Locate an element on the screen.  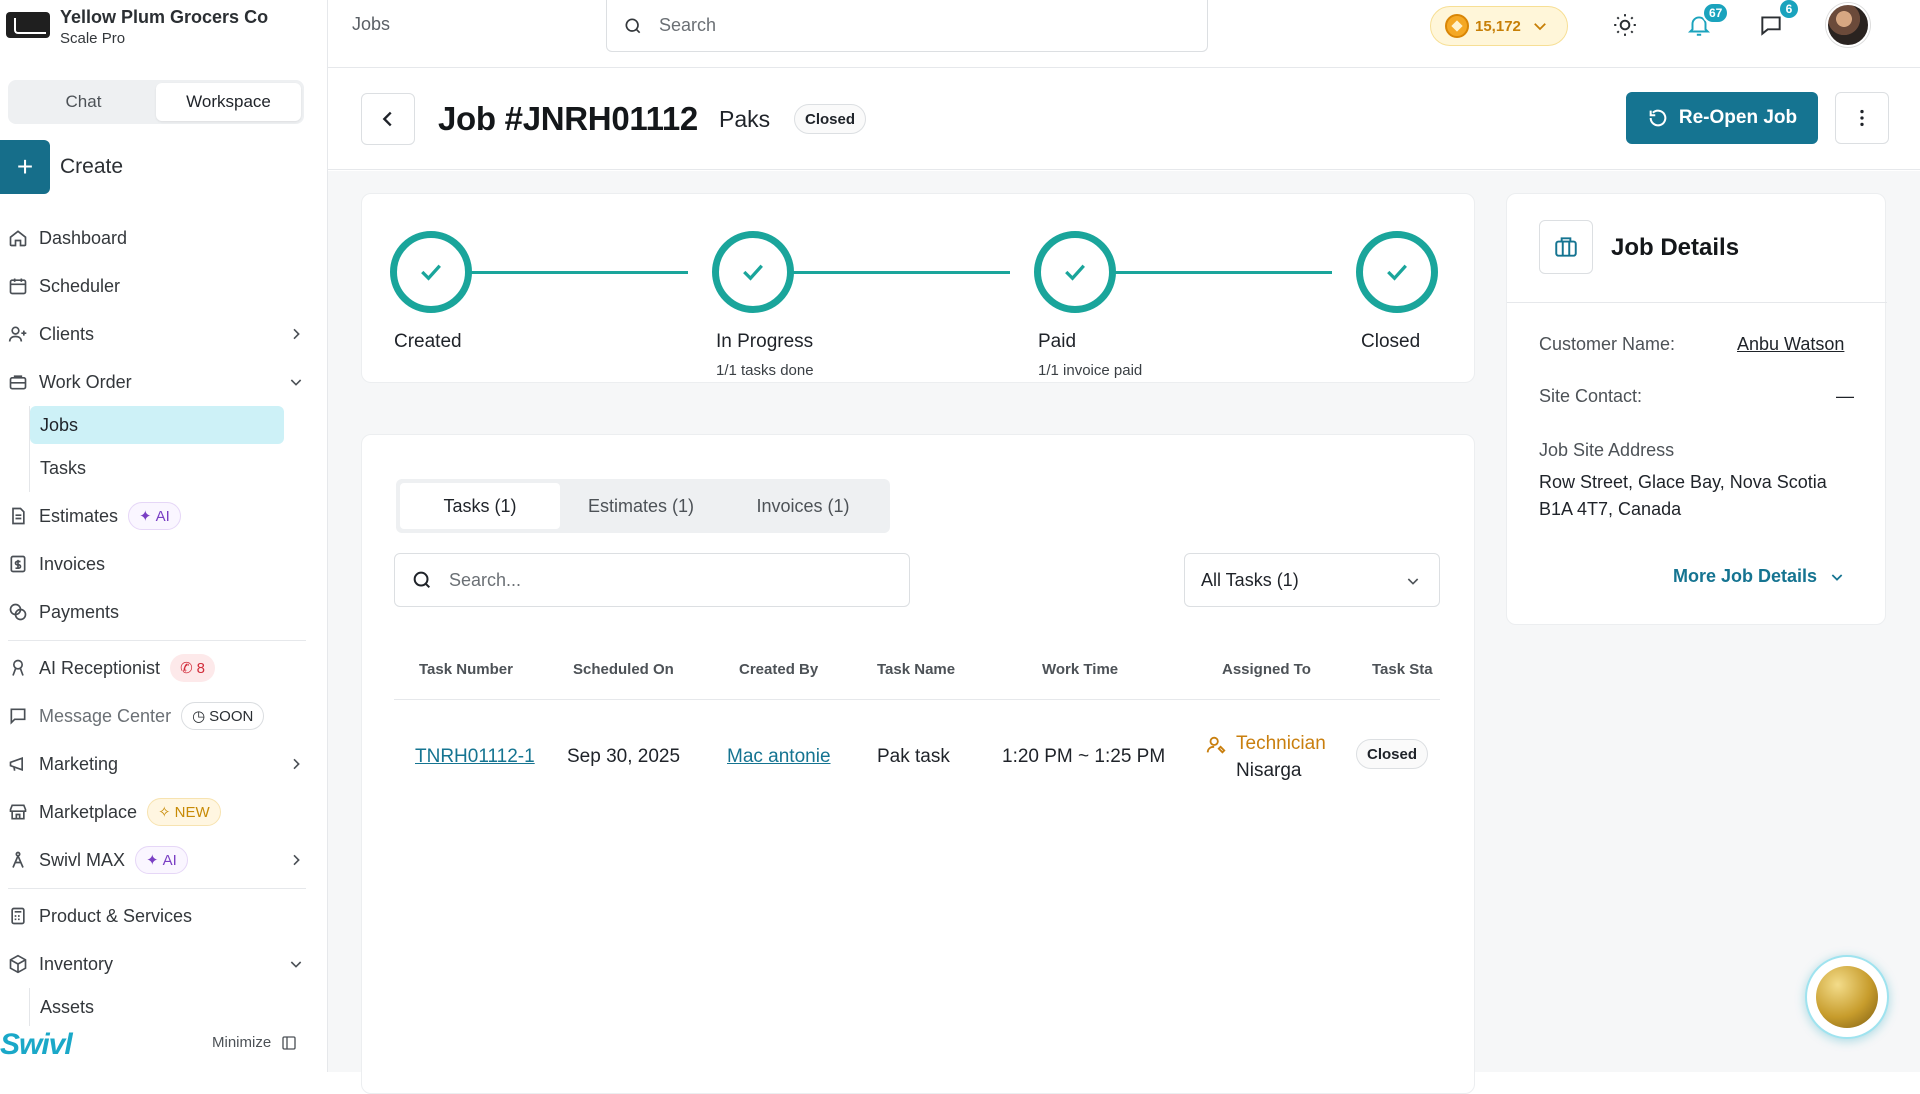
step-sublabel: 1/1 invoice paid is located at coordinates (1090, 370).